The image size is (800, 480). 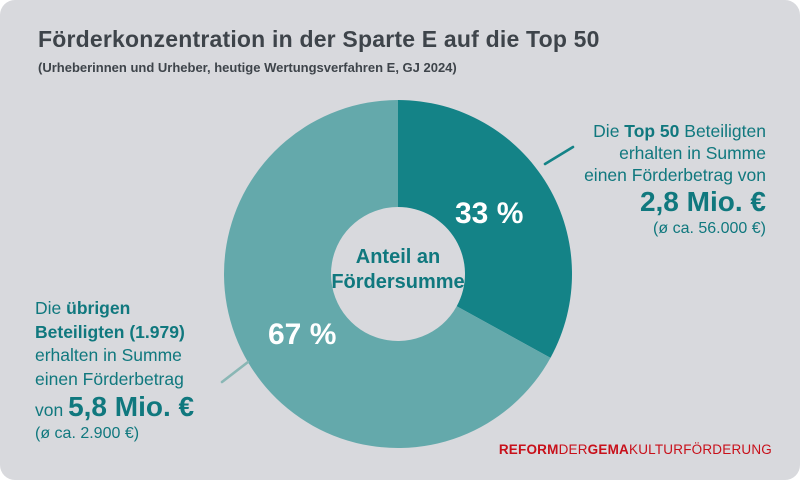 I want to click on donut-center-label: Anteil an Fördersumme, so click(x=398, y=270).